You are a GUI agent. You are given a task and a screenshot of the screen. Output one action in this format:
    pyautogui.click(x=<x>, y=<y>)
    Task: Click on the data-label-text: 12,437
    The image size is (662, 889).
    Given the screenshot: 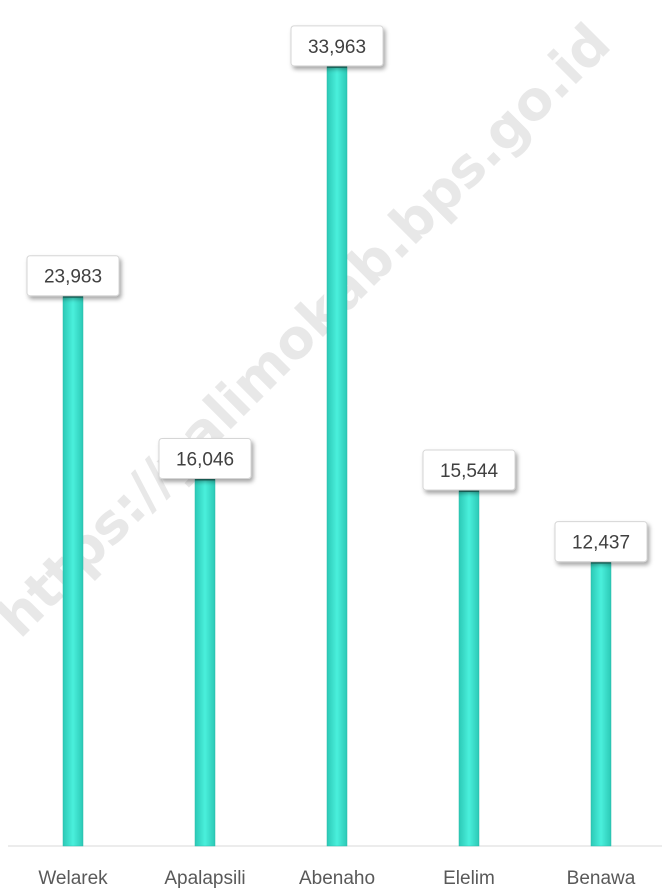 What is the action you would take?
    pyautogui.click(x=601, y=543)
    